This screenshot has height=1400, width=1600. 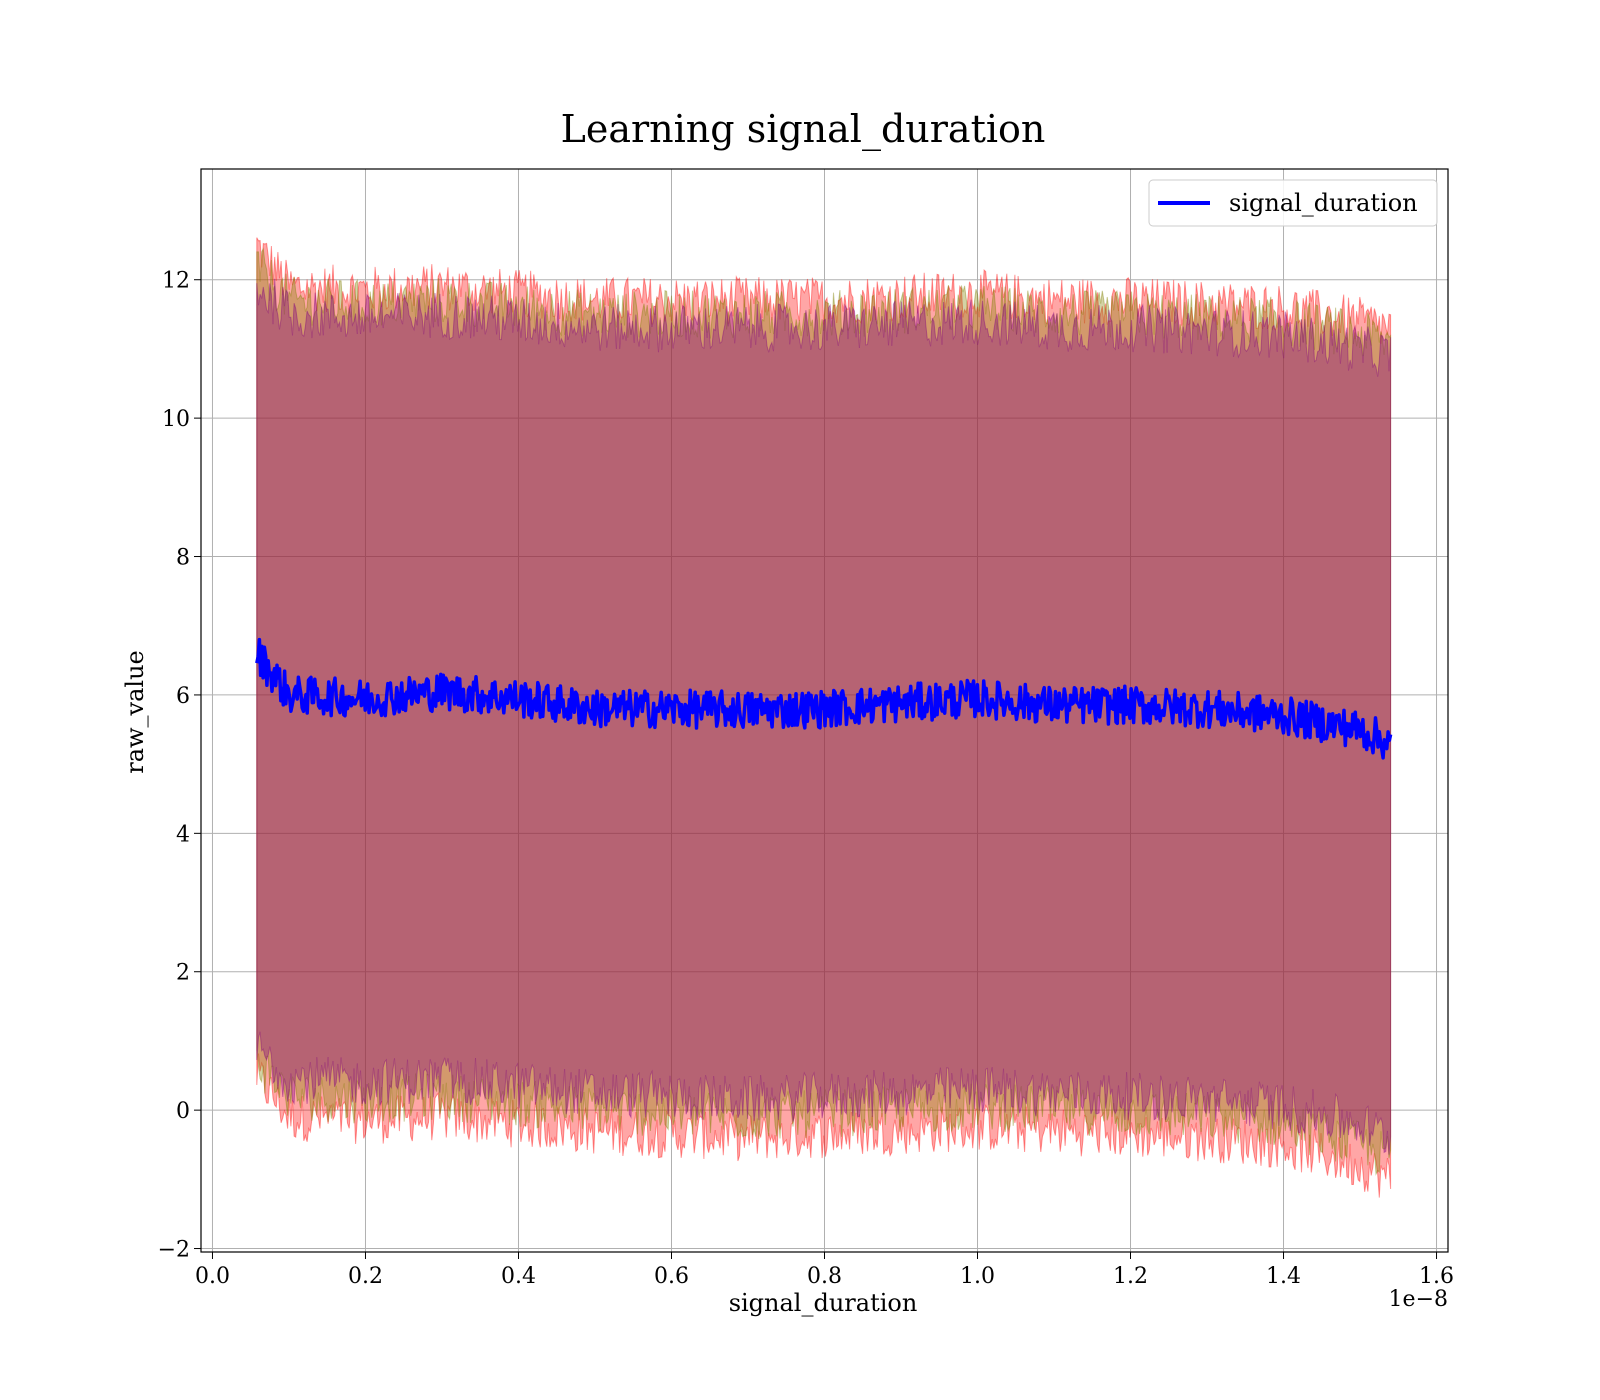 What do you see at coordinates (365, 1276) in the screenshot?
I see `x-tick-label: 0.2` at bounding box center [365, 1276].